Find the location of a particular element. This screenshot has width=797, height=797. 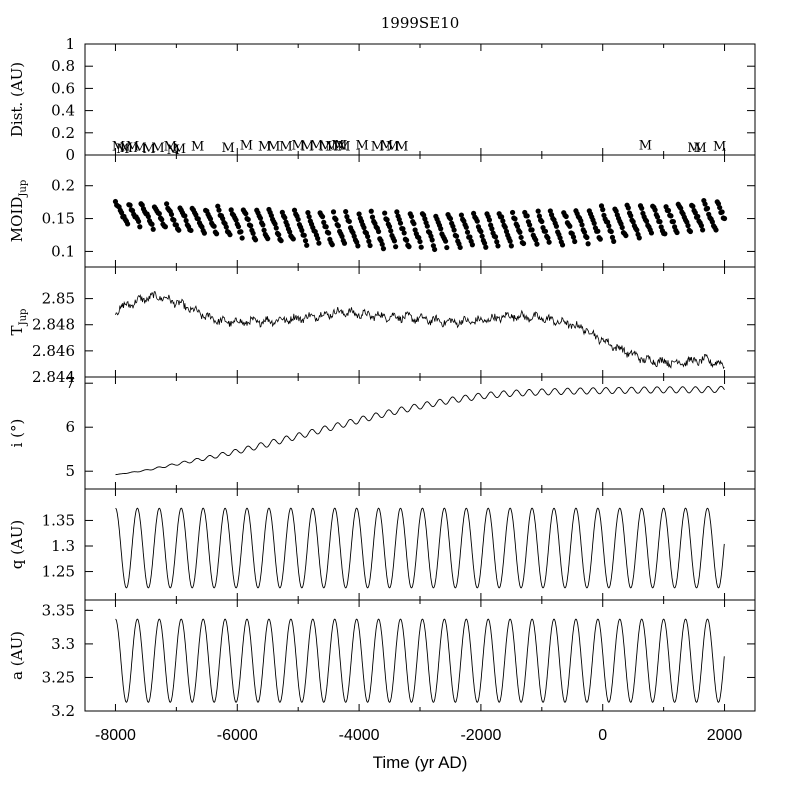

y-tick-label-moid: 0.2 is located at coordinates (63, 186).